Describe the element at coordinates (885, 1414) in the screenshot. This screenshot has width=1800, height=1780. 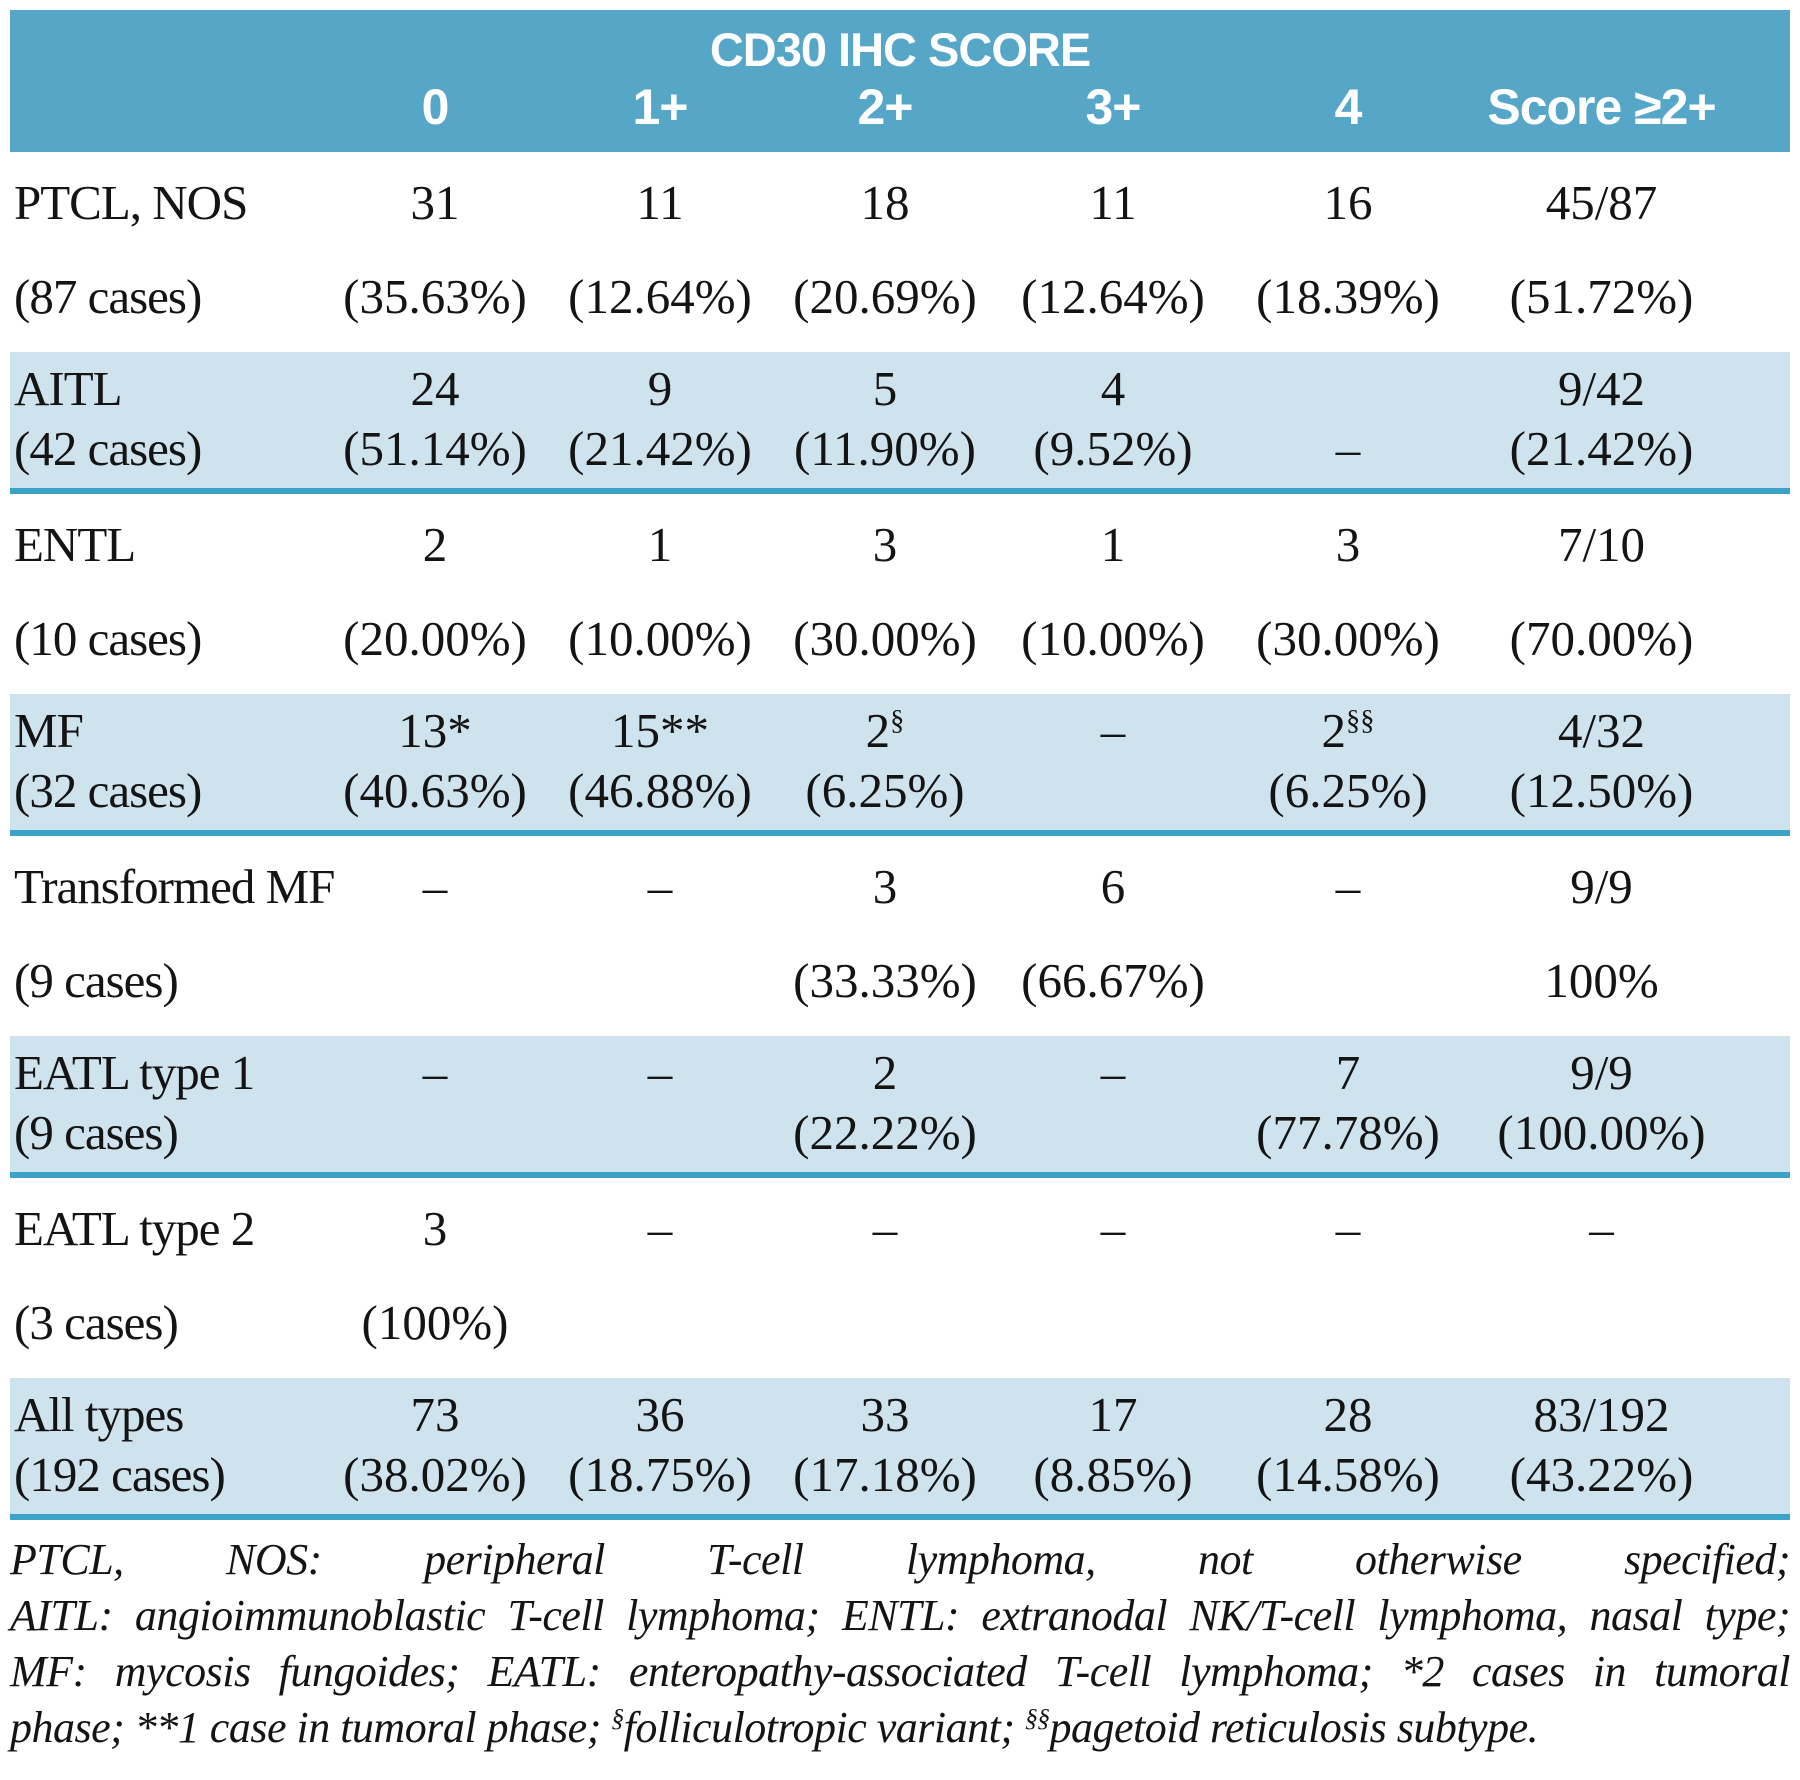
I see `count-value: 33` at that location.